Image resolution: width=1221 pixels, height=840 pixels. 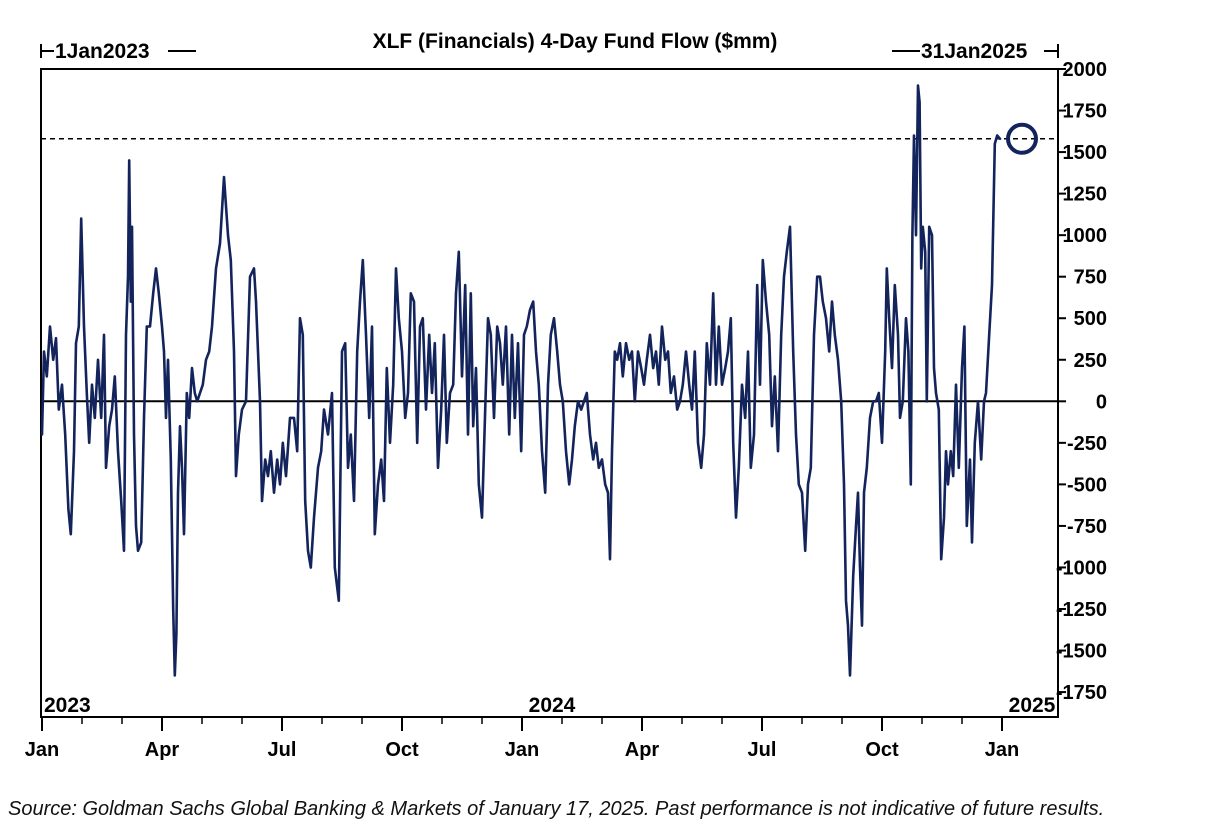 I want to click on y-tick-label: -250, so click(x=1087, y=444).